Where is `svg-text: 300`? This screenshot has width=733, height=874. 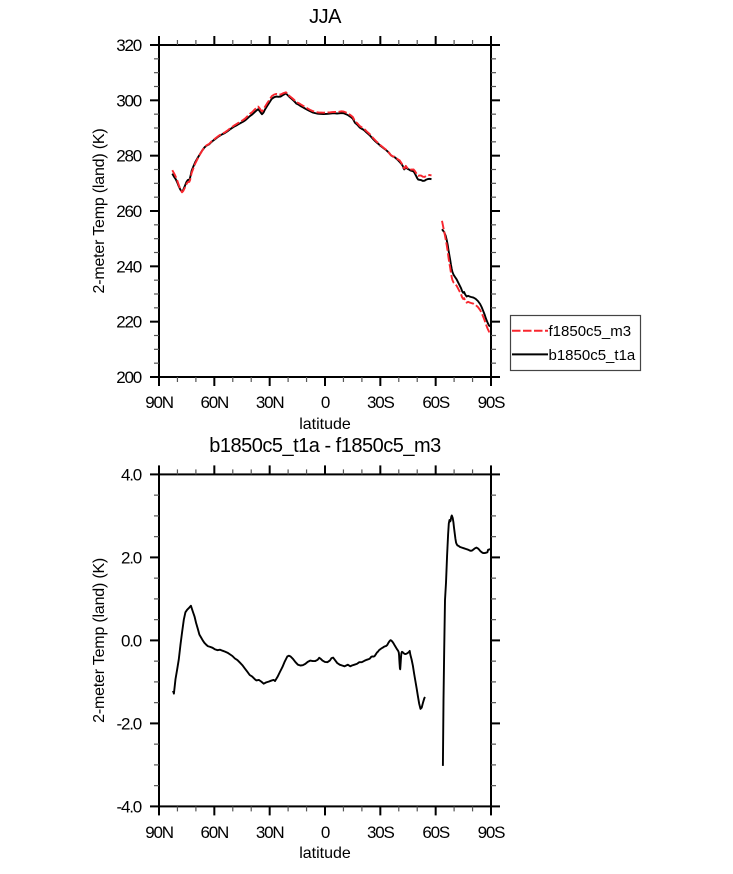
svg-text: 300 is located at coordinates (129, 100).